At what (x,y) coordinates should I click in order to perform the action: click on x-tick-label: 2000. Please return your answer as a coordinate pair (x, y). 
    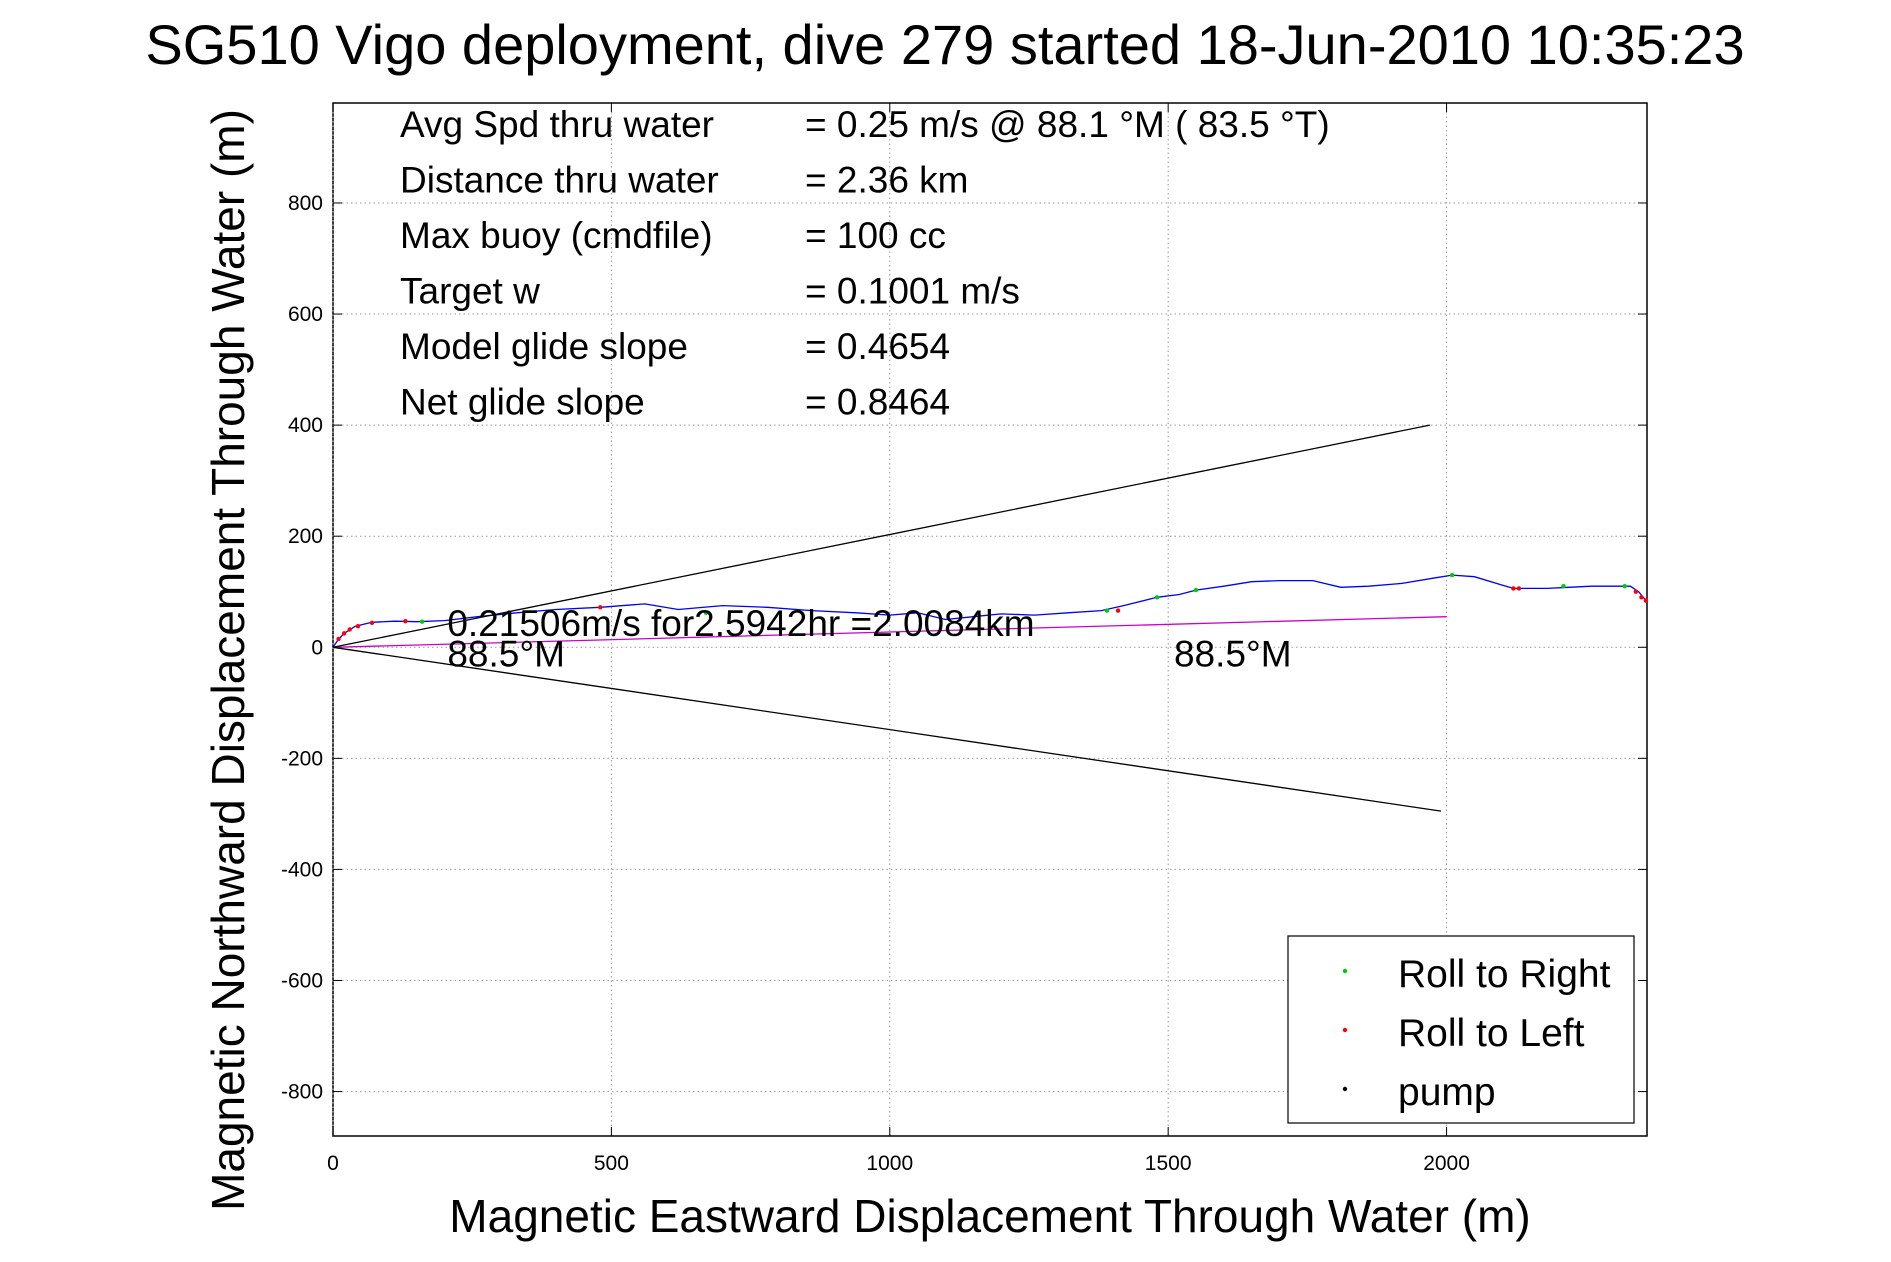
    Looking at the image, I should click on (1446, 1163).